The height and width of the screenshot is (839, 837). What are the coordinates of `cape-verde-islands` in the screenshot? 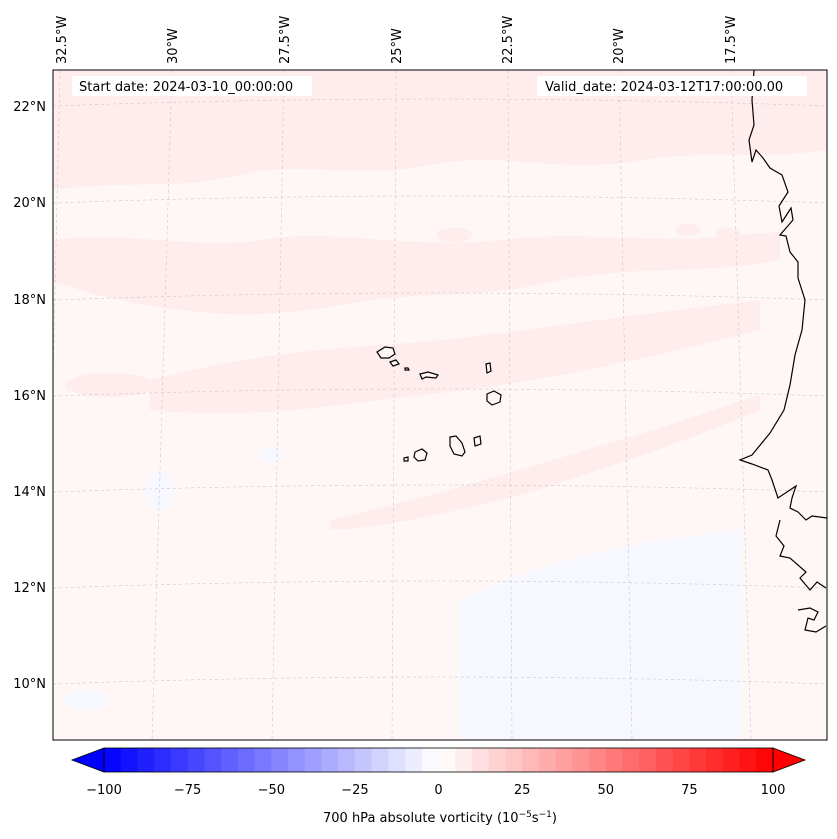 It's located at (439, 404).